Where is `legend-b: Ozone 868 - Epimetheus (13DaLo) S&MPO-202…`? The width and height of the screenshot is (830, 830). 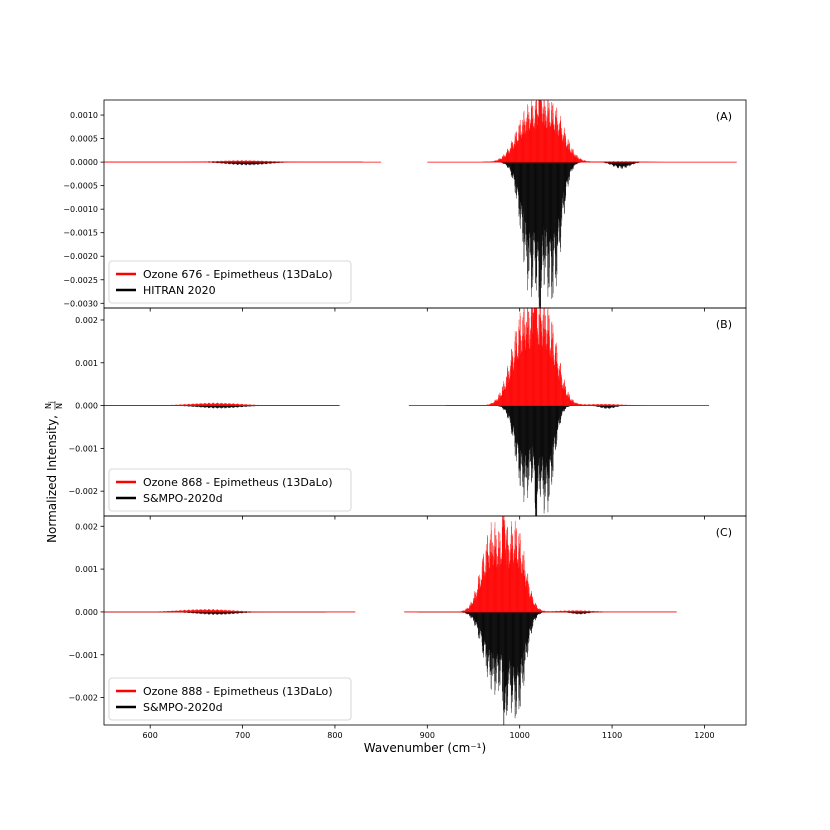
legend-b: Ozone 868 - Epimetheus (13DaLo) S&MPO-202… is located at coordinates (230, 490).